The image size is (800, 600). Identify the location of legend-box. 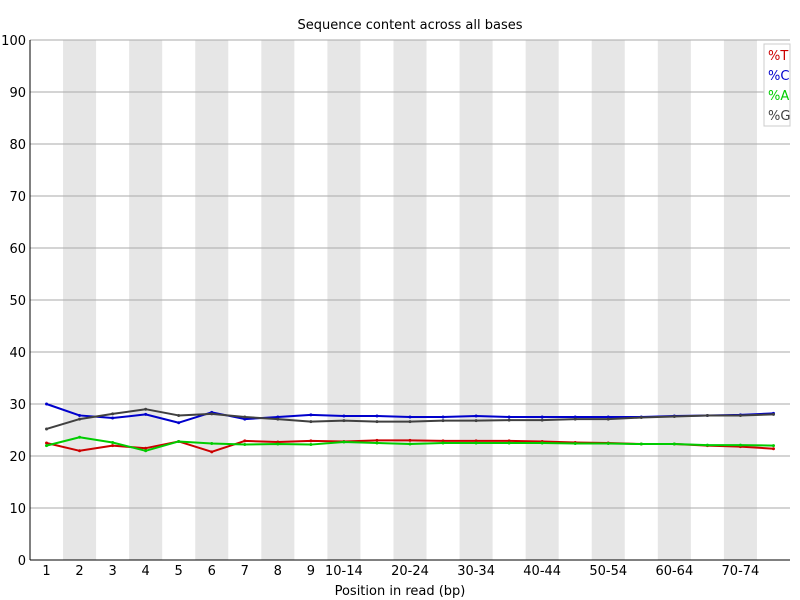
(777, 85).